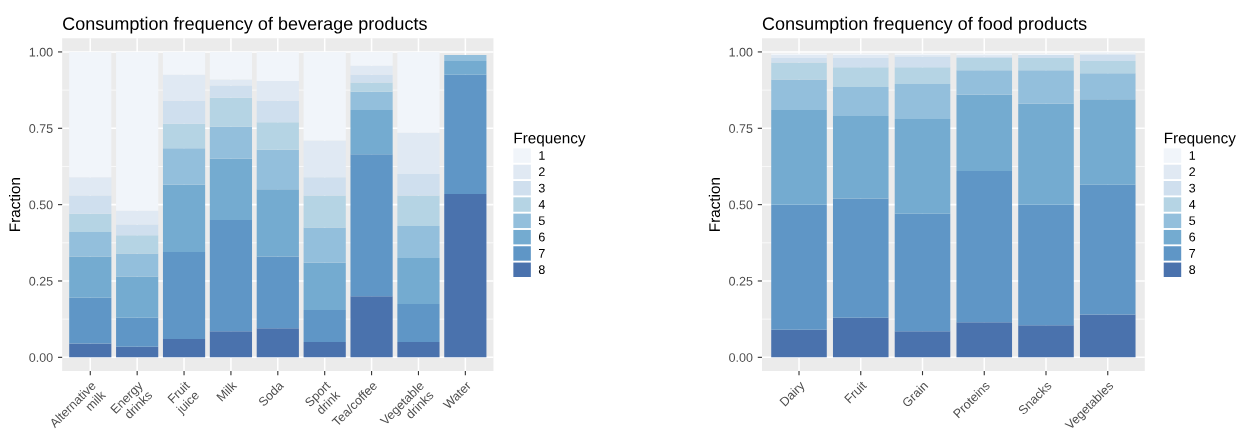 The height and width of the screenshot is (434, 1243). What do you see at coordinates (226, 391) in the screenshot?
I see `x-tick-label: Milk` at bounding box center [226, 391].